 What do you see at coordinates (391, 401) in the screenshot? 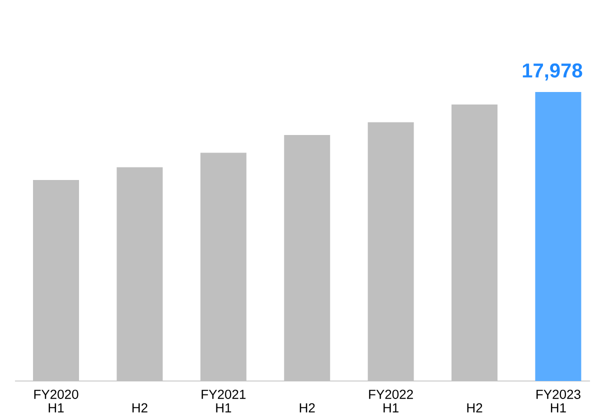
I see `x-tick-label: FY2022 H1` at bounding box center [391, 401].